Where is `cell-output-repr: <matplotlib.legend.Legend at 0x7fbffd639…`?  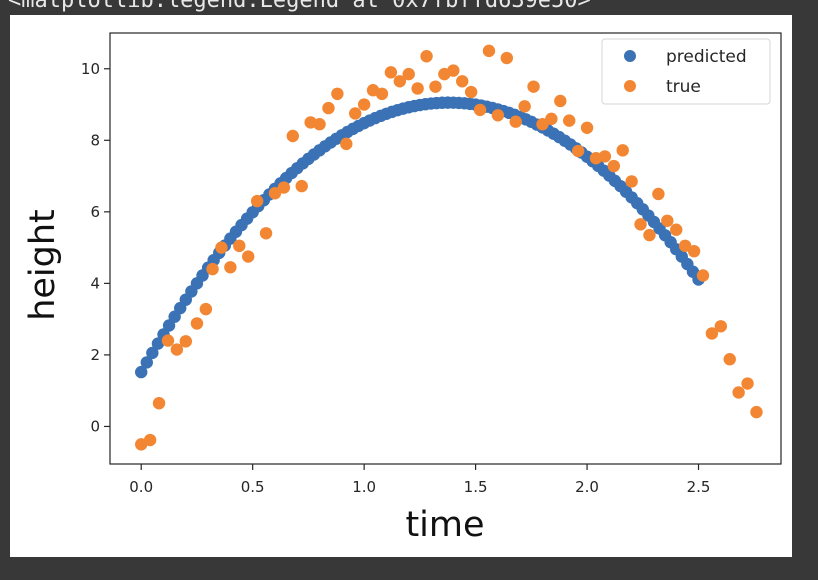 cell-output-repr: <matplotlib.legend.Legend at 0x7fbffd639… is located at coordinates (299, 6).